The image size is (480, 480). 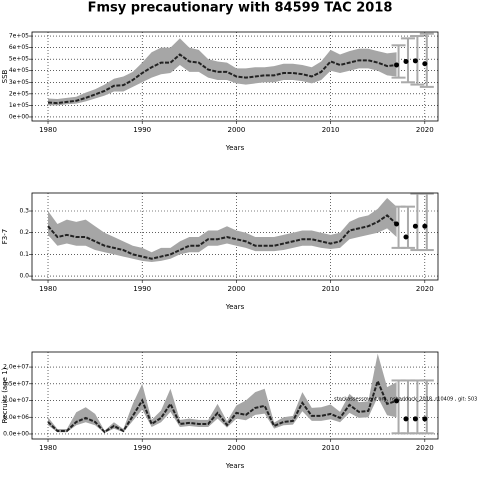 I want to click on y-tick-label: 3e+05, so click(x=19, y=82).